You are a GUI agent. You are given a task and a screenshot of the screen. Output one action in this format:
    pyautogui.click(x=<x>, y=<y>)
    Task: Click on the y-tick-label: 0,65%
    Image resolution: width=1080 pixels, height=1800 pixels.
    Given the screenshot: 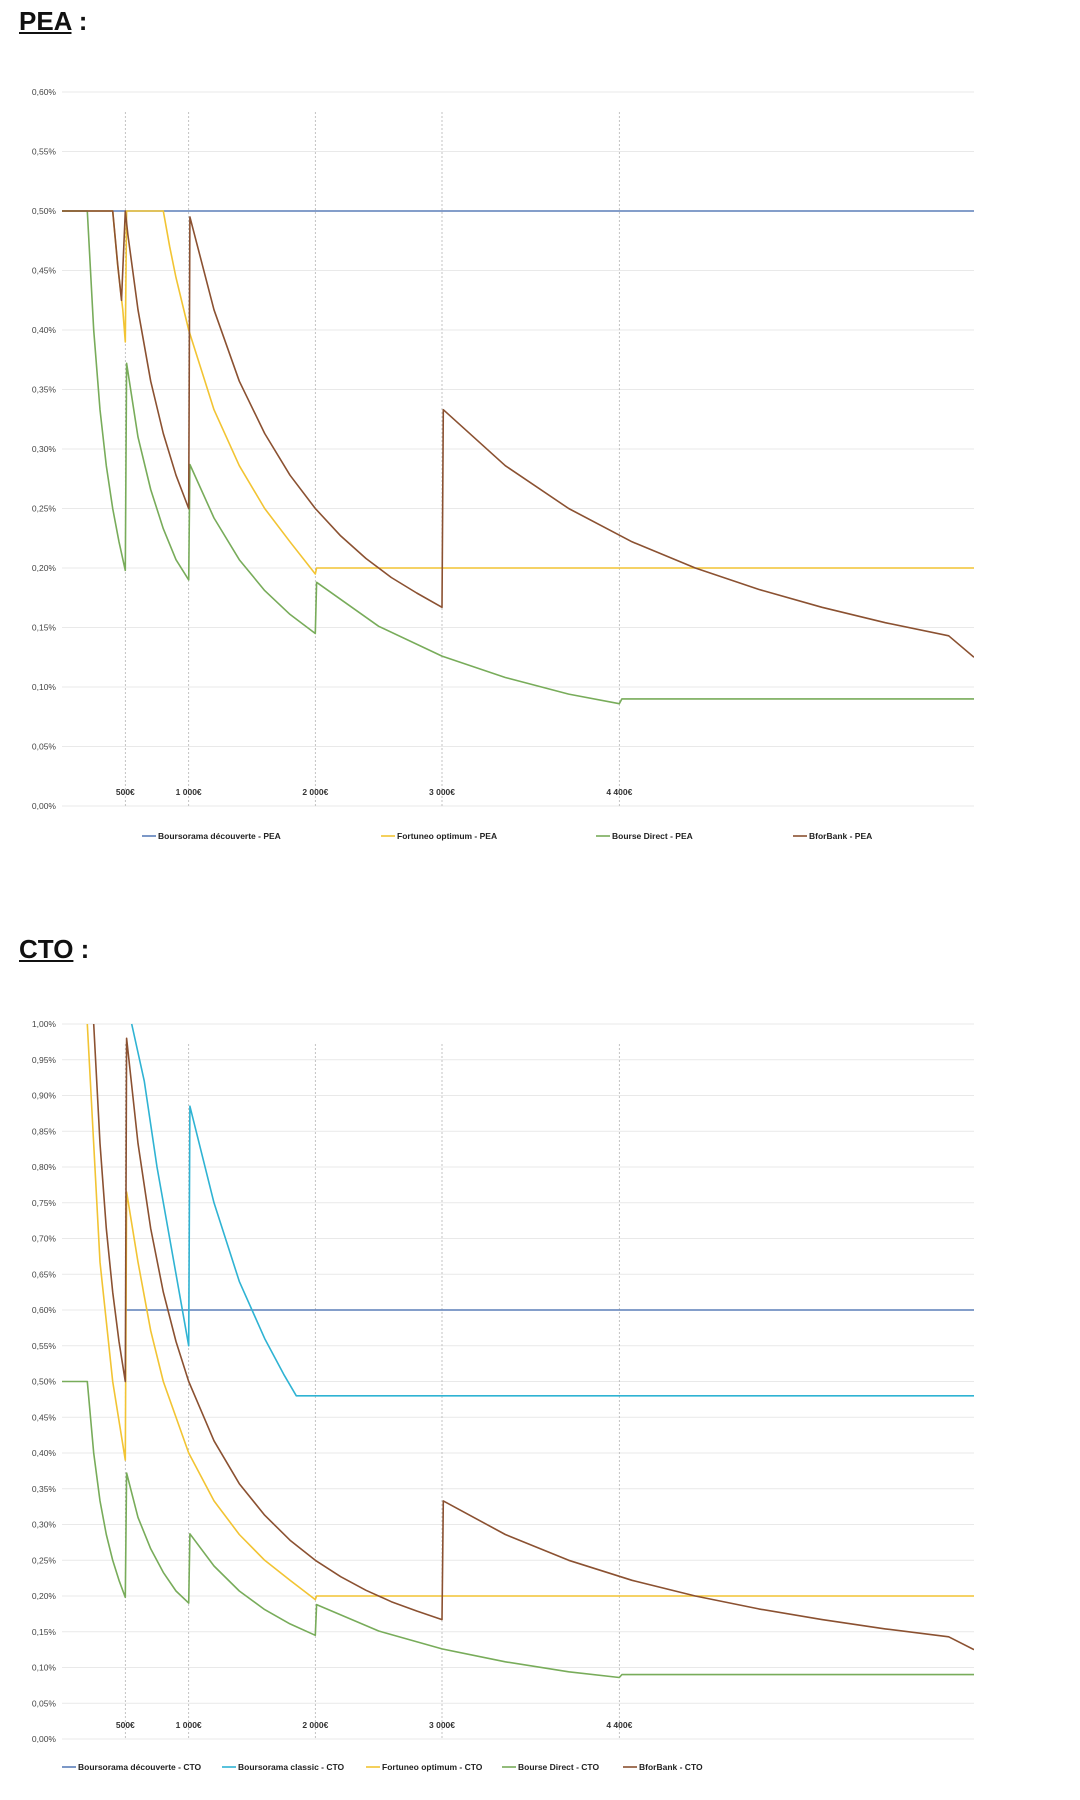 What is the action you would take?
    pyautogui.click(x=44, y=1274)
    